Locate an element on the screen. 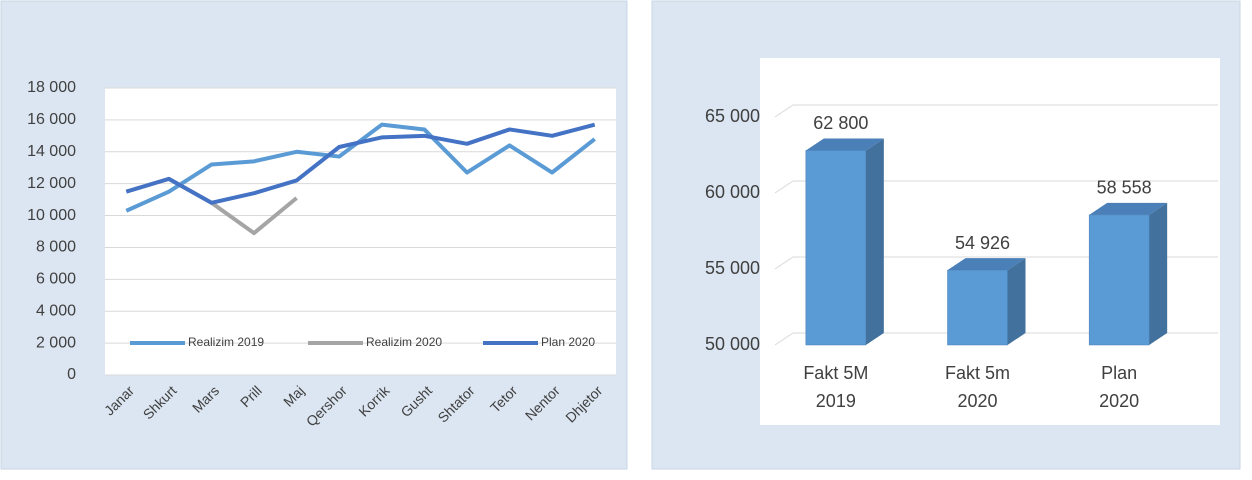  y-tick-label: 4 000 is located at coordinates (56, 310).